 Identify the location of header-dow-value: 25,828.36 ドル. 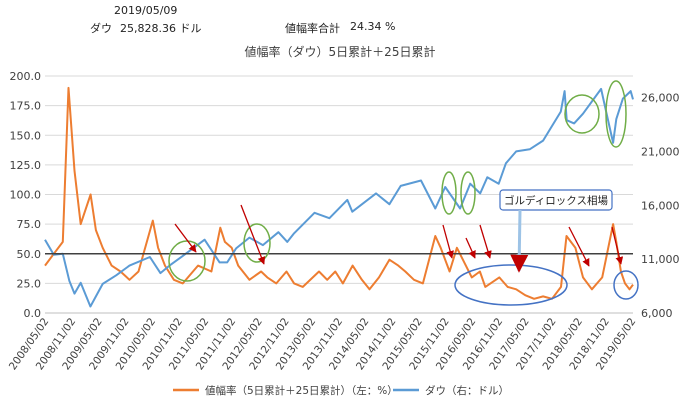
(161, 28).